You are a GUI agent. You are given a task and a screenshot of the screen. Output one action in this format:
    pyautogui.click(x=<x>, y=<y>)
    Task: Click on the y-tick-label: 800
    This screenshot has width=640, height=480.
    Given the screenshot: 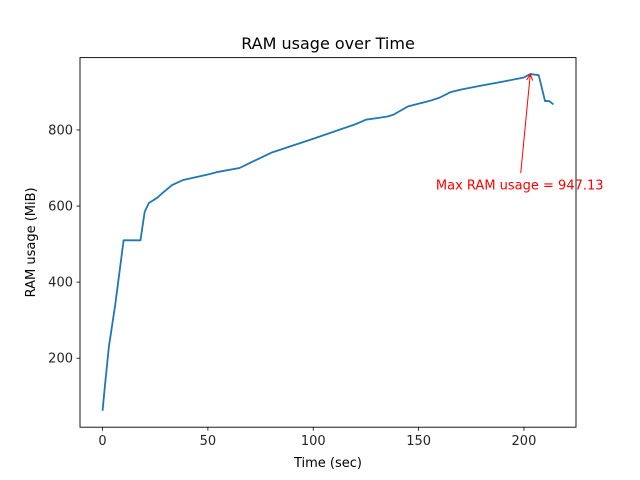 What is the action you would take?
    pyautogui.click(x=60, y=130)
    